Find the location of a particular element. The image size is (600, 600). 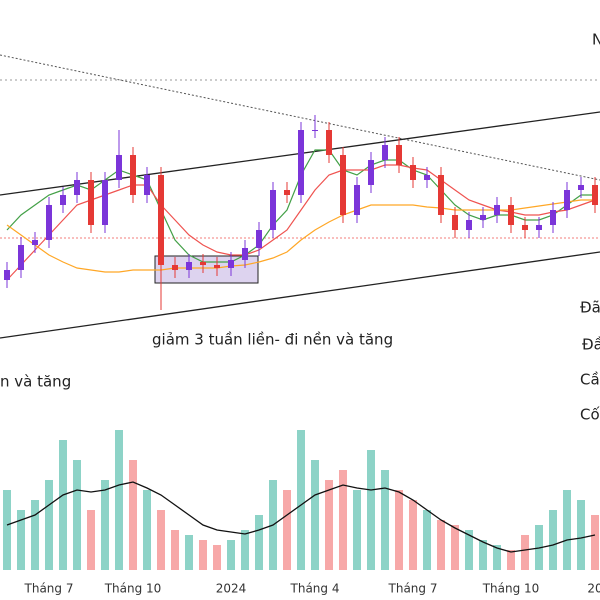

annotation: Đầ is located at coordinates (591, 345).